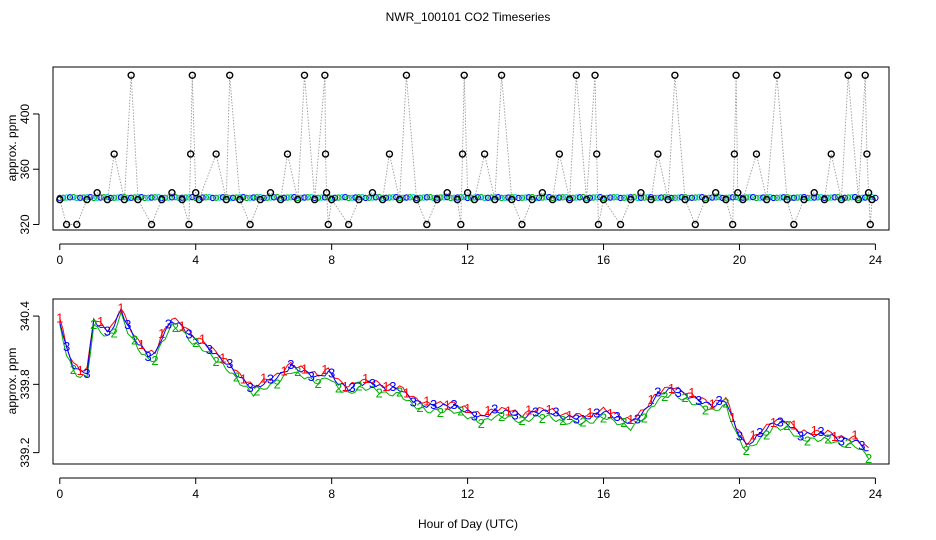  I want to click on bottom-x-tick-label: 12, so click(468, 494).